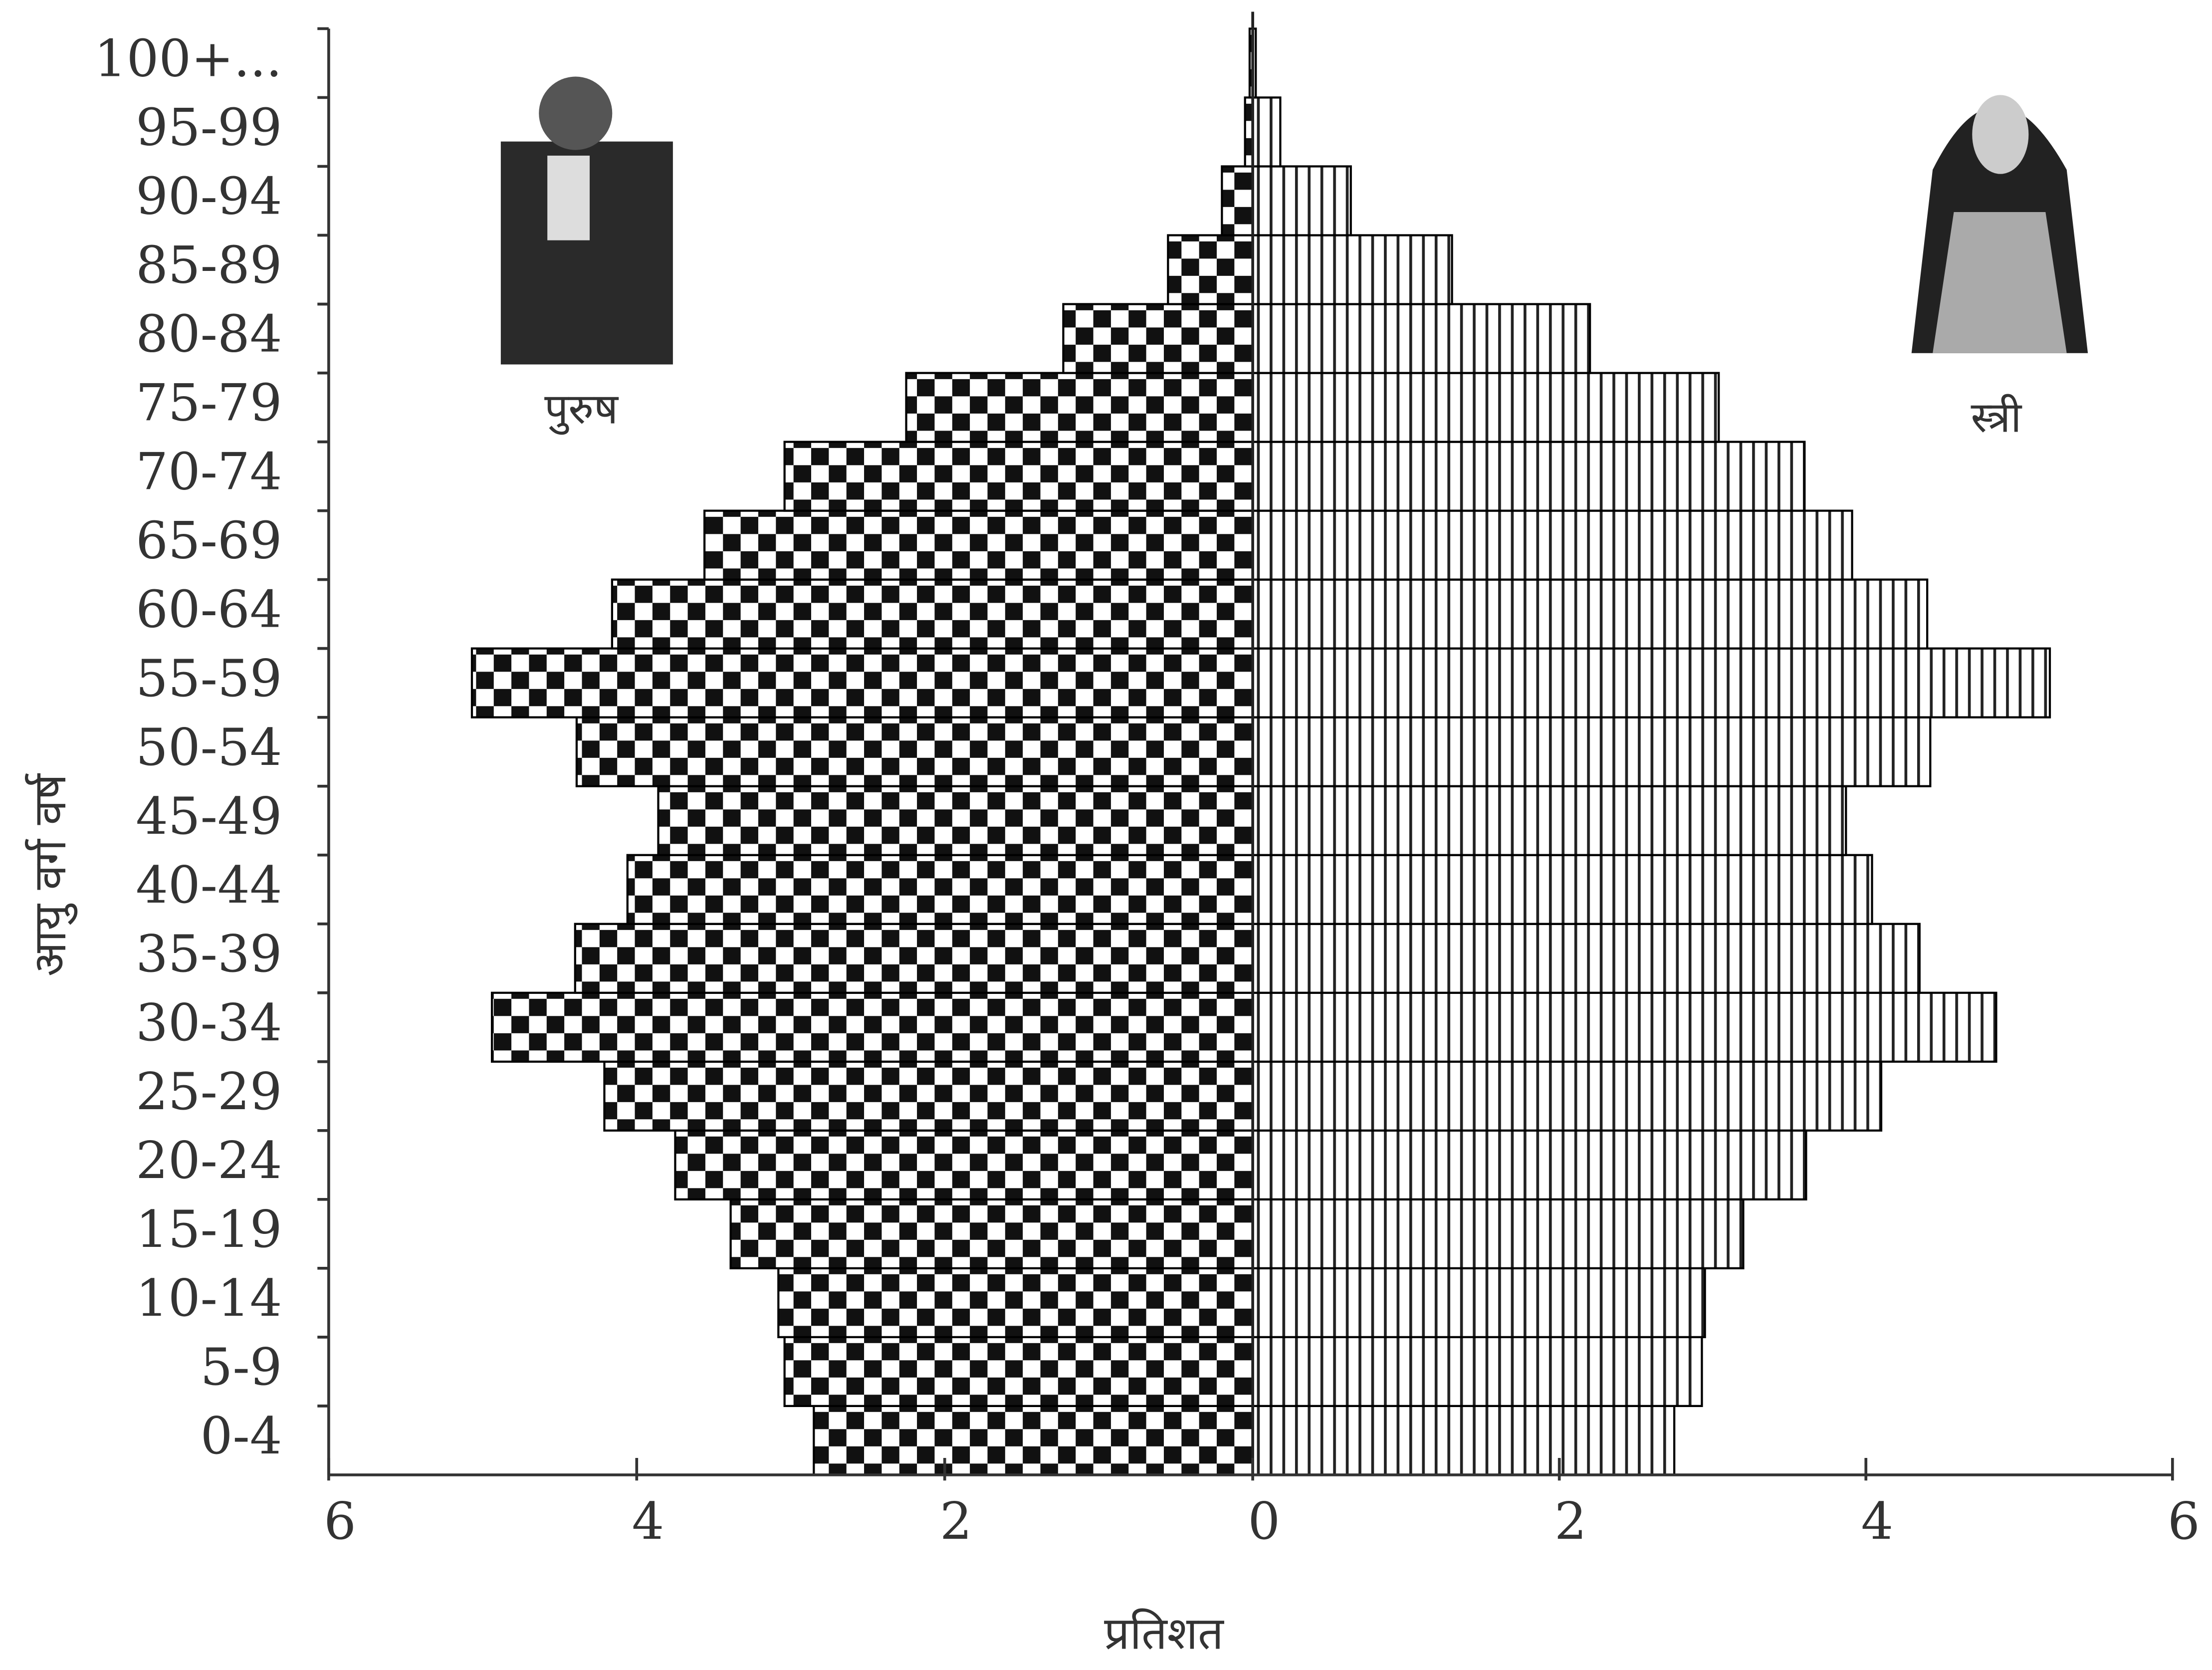  I want to click on y-tick-label: 40-44, so click(209, 886).